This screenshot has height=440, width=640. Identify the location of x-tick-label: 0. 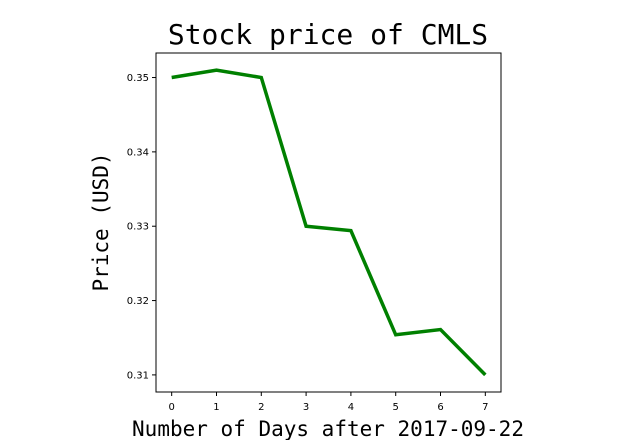
(171, 407).